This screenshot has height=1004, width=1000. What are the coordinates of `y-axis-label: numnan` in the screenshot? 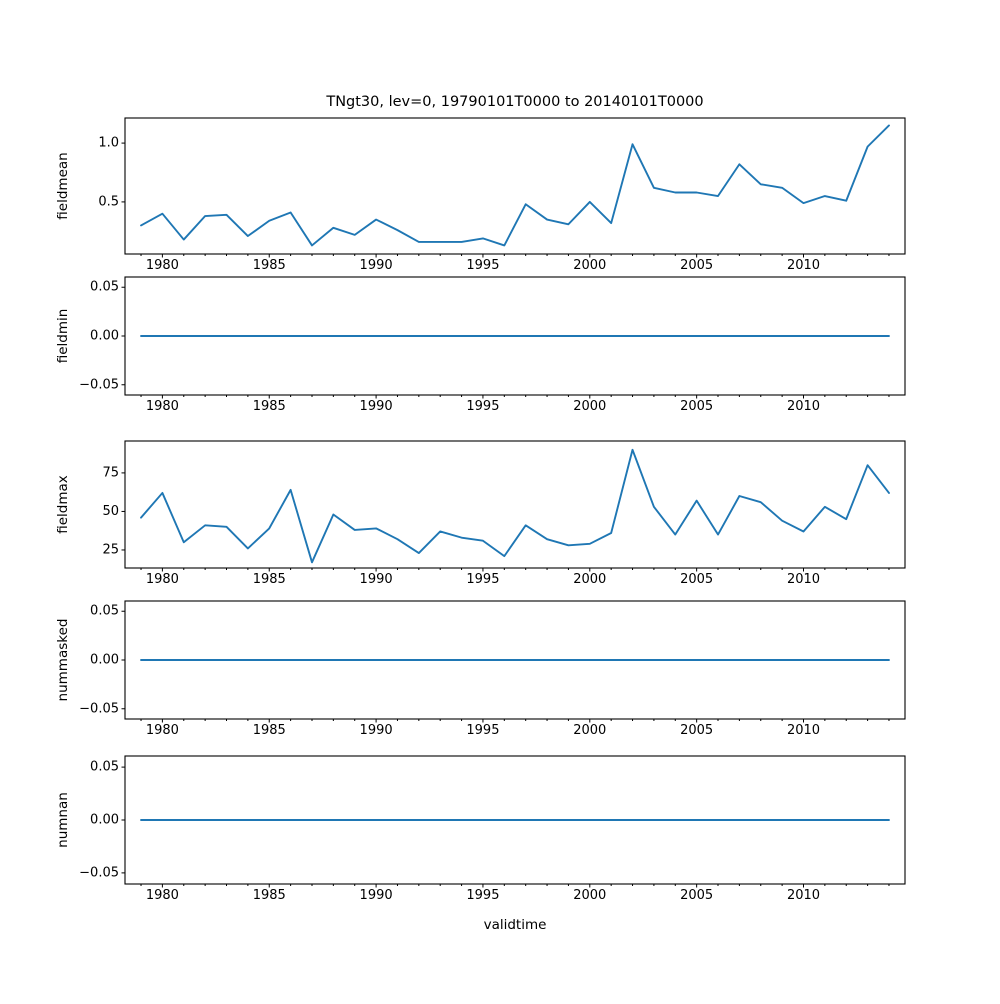 It's located at (63, 820).